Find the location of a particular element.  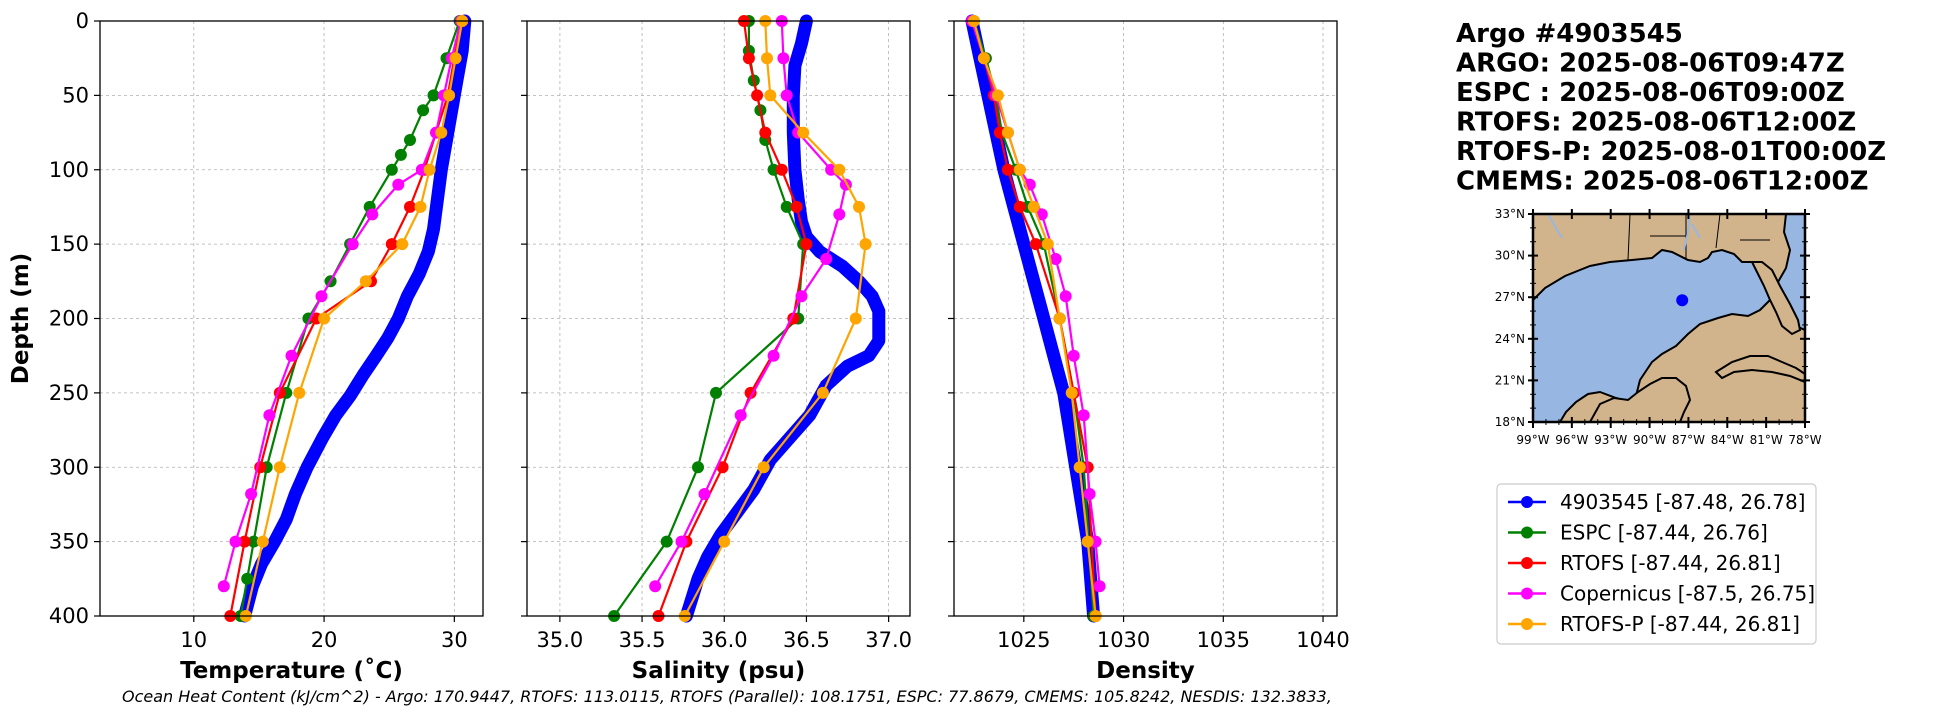

temperature-x-tick-label: 30 is located at coordinates (454, 640).